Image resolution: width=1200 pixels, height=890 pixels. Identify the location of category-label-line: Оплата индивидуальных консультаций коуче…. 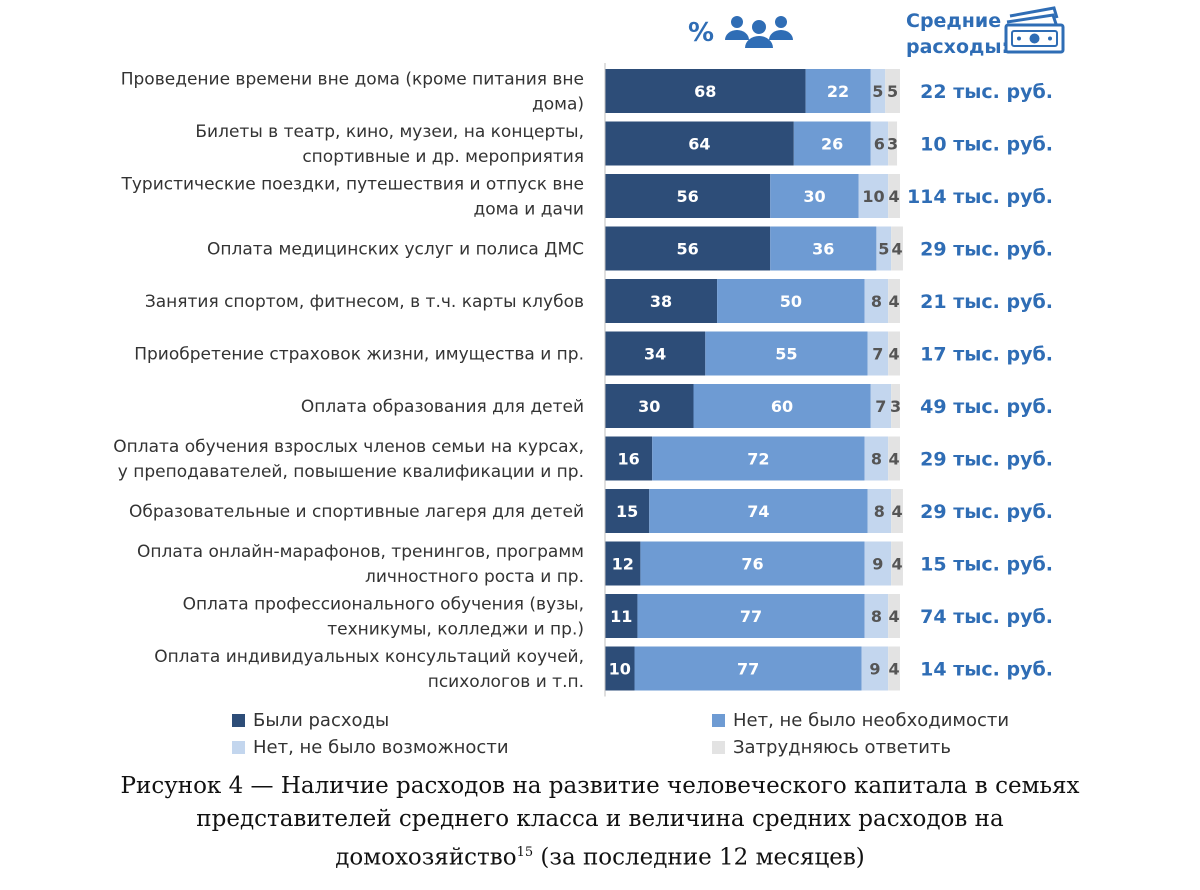
(369, 657).